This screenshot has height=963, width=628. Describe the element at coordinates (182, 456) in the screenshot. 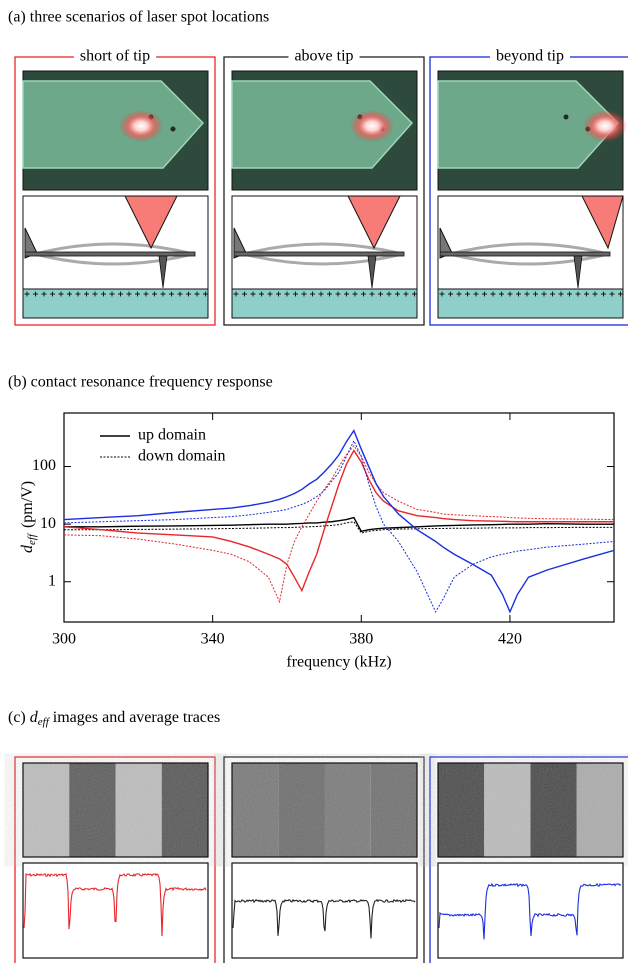

I see `legend-label: down domain` at that location.